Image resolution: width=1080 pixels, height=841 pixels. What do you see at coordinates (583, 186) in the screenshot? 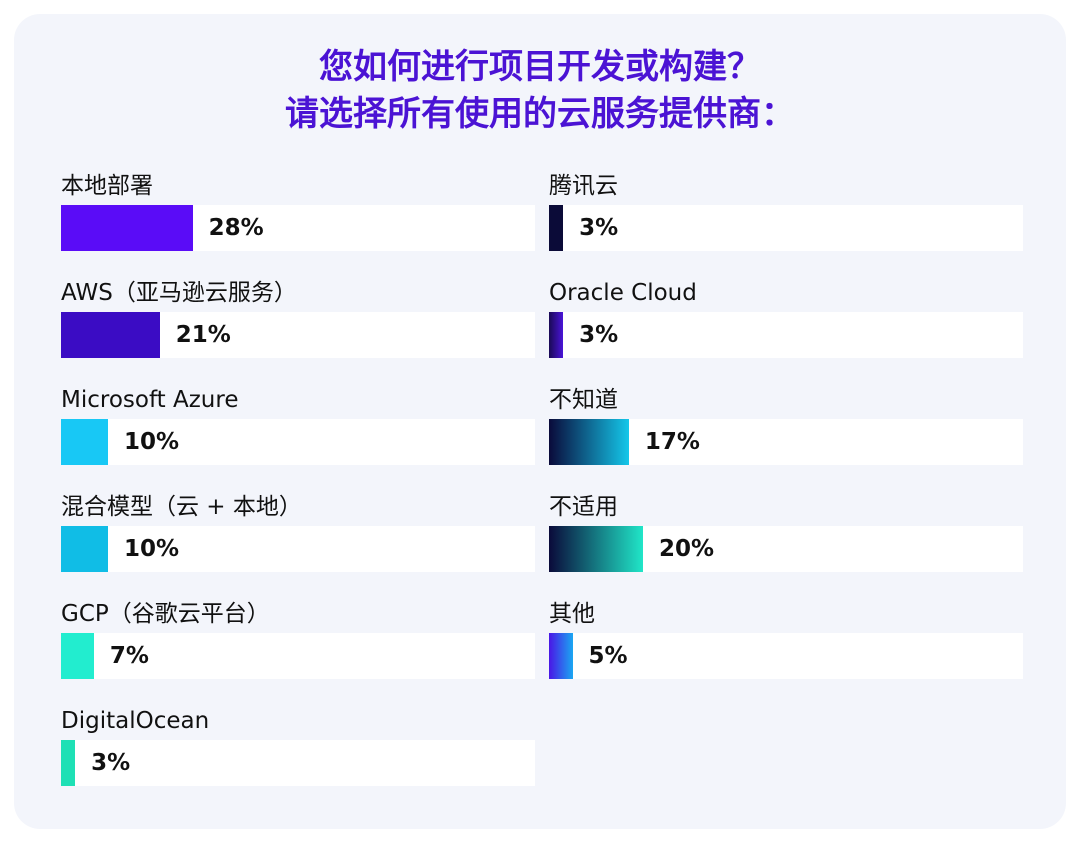
I see `category-label: 腾讯云` at bounding box center [583, 186].